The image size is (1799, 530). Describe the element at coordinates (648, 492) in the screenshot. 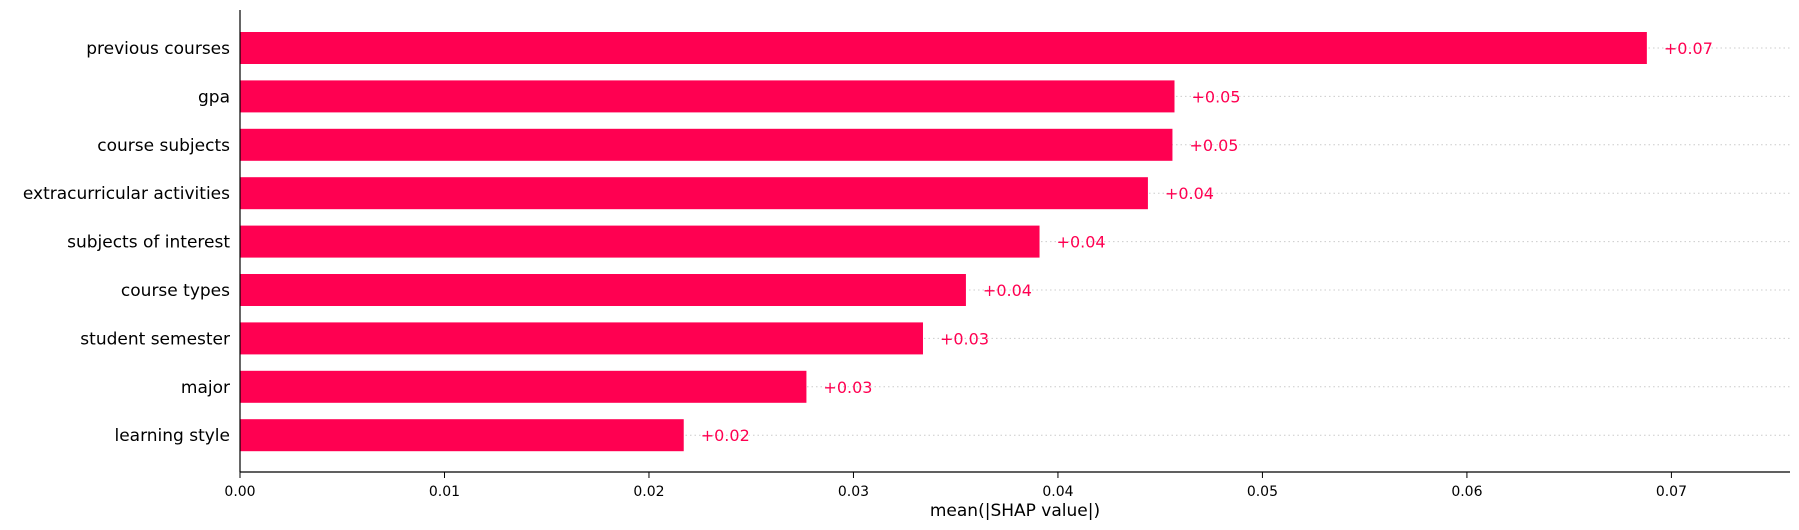

I see `x-tick-label: 0.02` at that location.